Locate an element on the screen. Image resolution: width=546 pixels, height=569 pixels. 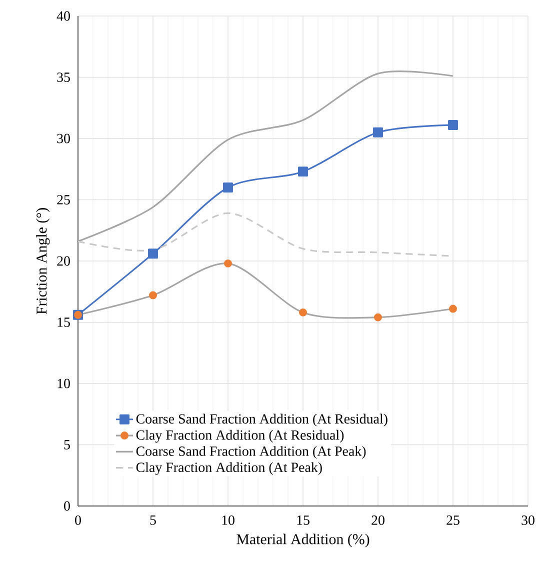
y-tick-label: 20 is located at coordinates (63, 261).